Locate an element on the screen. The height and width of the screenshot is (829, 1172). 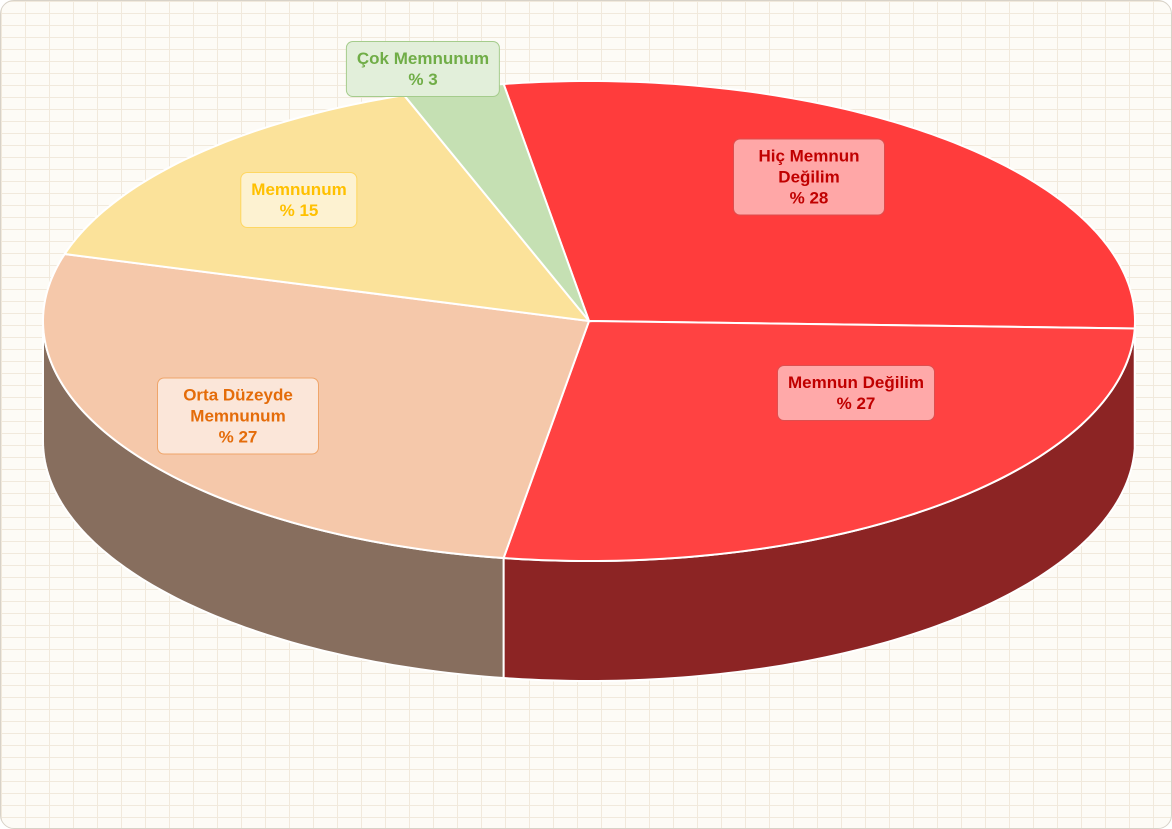
data-label: Orta Düzeyde Memnunum% 27 is located at coordinates (238, 416).